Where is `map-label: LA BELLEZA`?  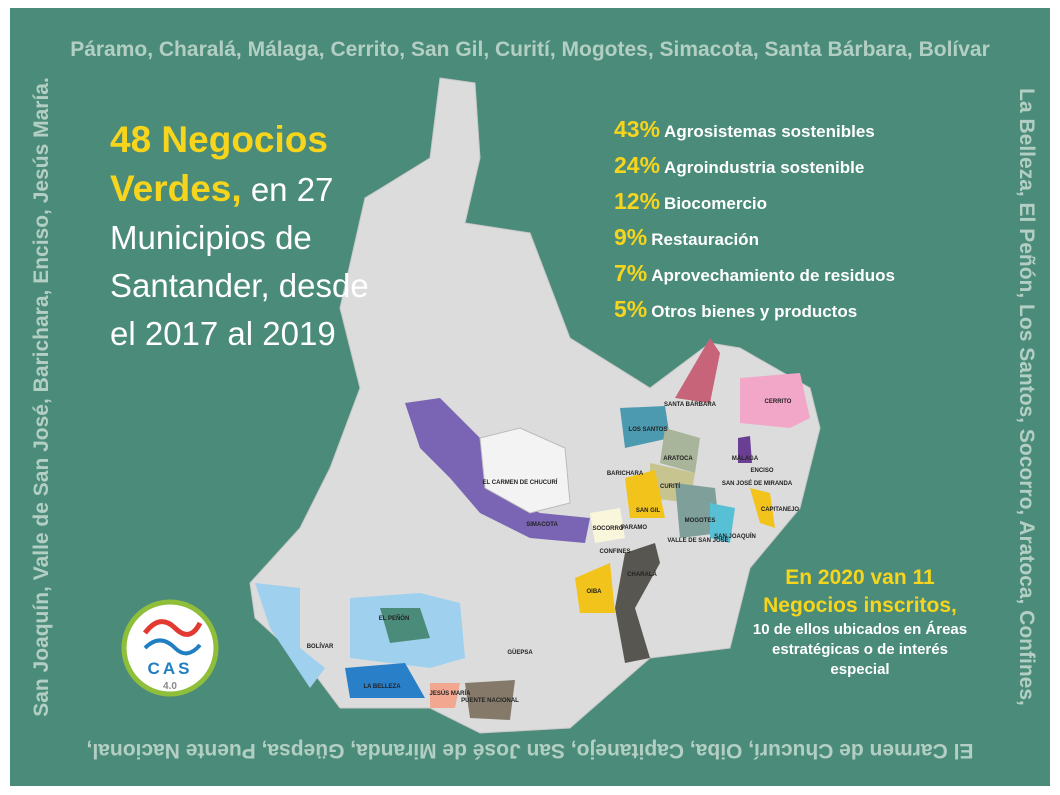 map-label: LA BELLEZA is located at coordinates (382, 687).